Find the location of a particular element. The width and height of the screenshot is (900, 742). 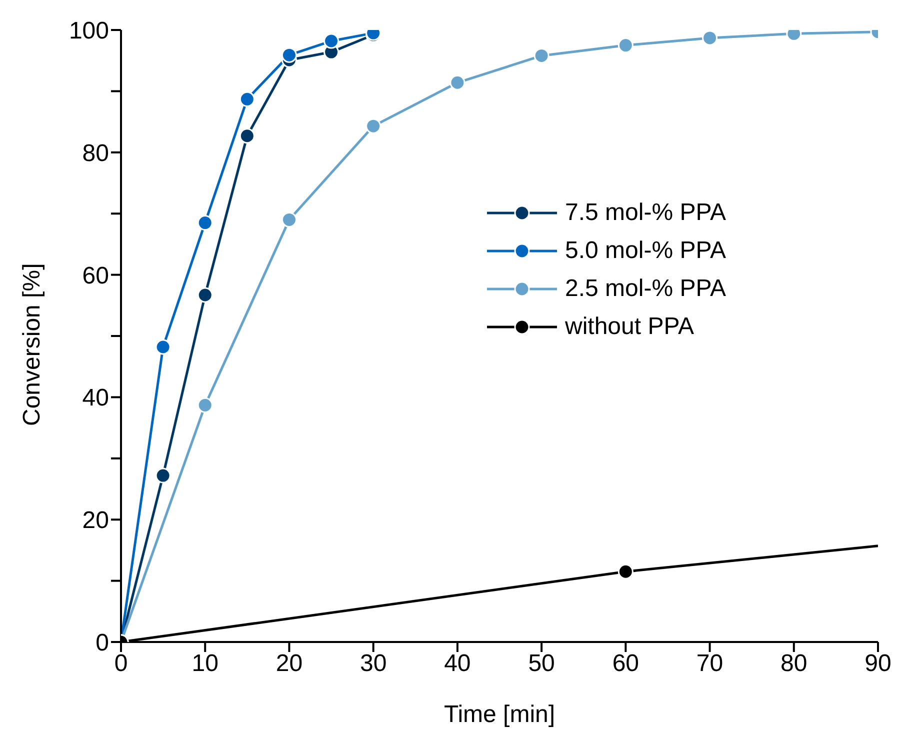

x-axis-title: Time [min] is located at coordinates (500, 714).